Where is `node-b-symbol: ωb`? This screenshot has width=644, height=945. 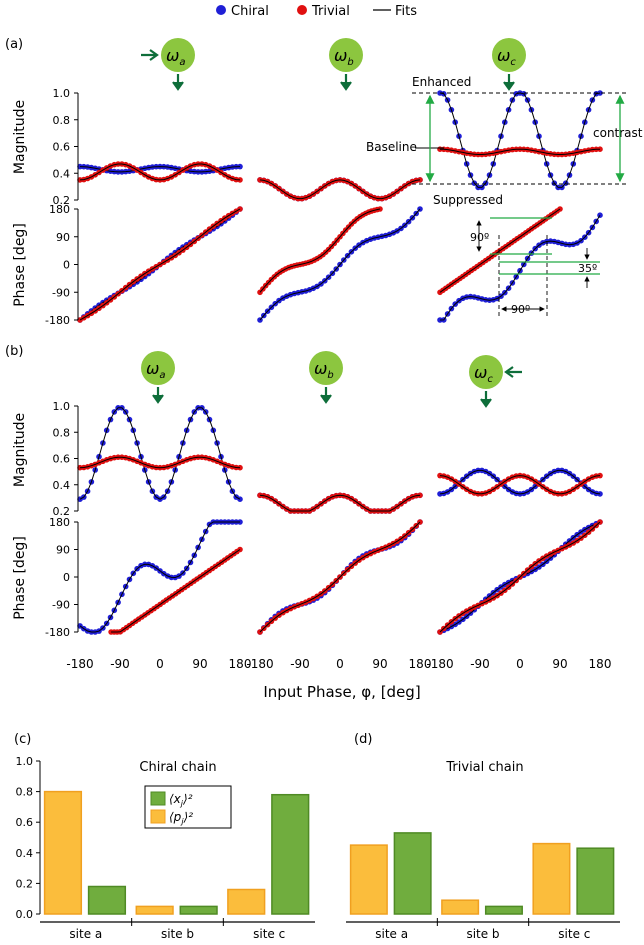
node-b-symbol: ωb is located at coordinates (344, 57).